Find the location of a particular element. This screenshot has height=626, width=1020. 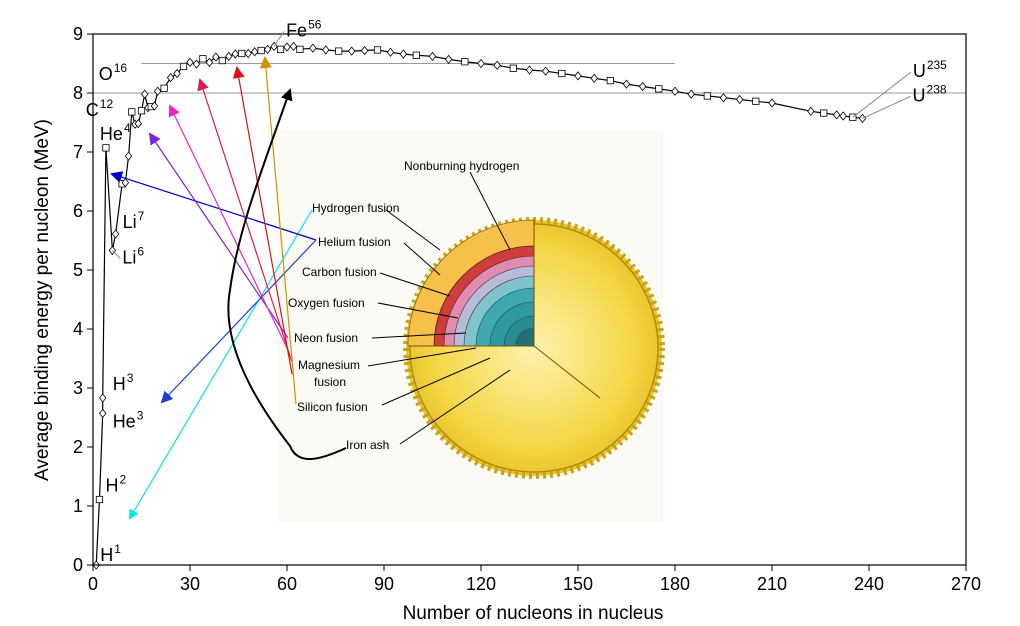

arrow-helium-to-he4 is located at coordinates (213, 206).